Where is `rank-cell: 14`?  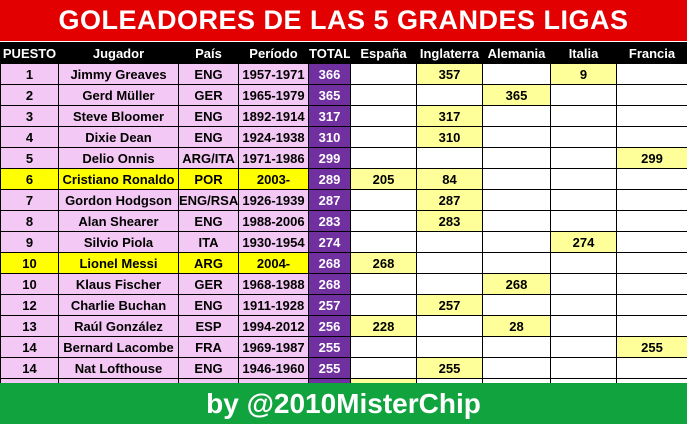 rank-cell: 14 is located at coordinates (29, 368).